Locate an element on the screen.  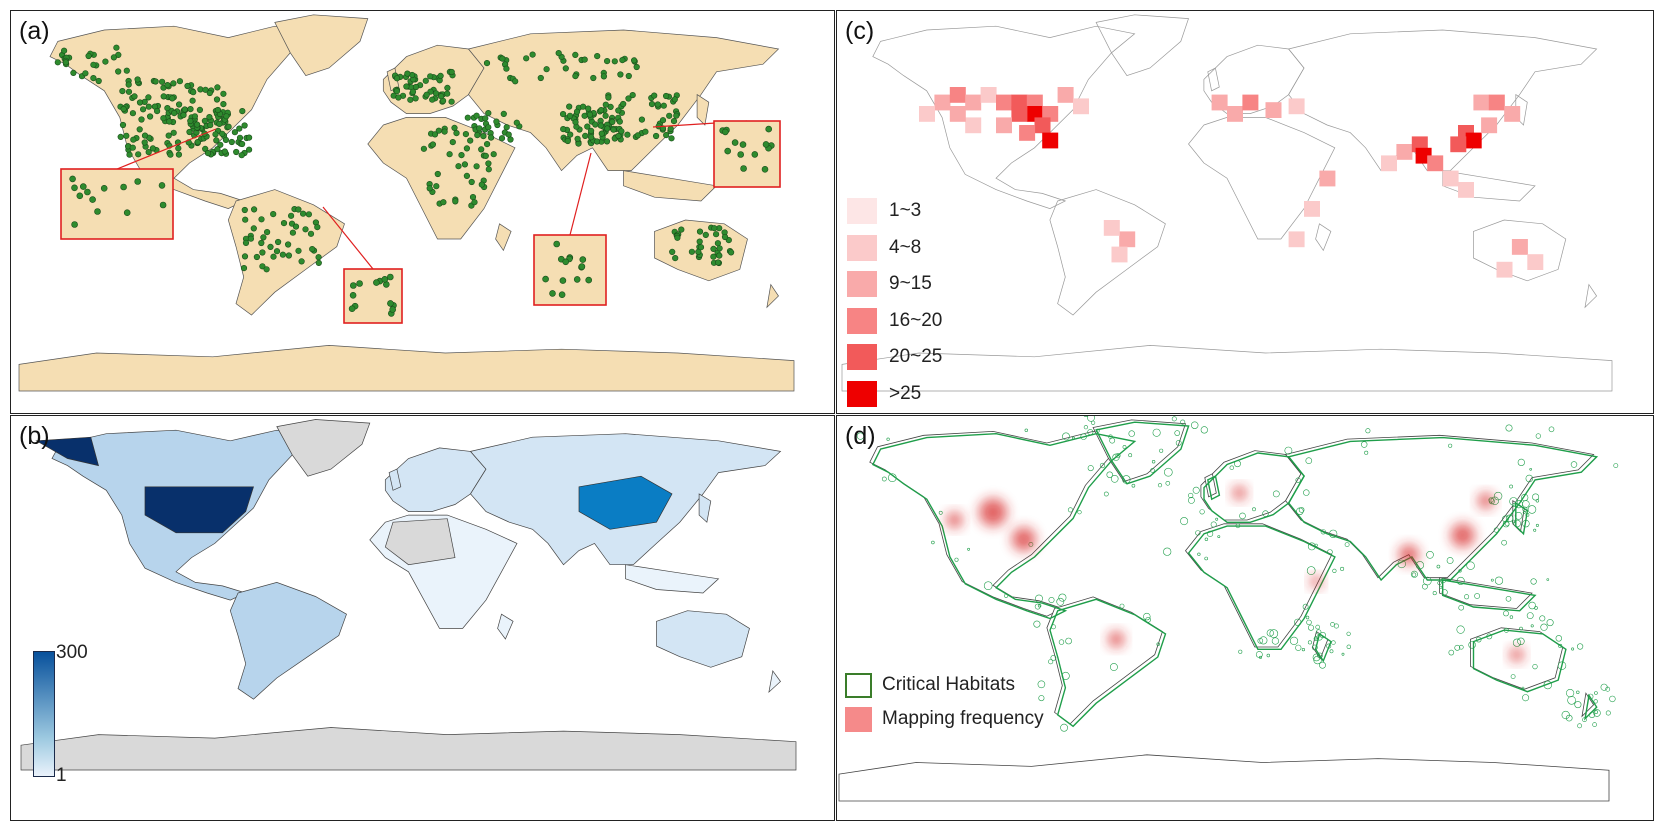
landmass-madagascar is located at coordinates (503, 237).